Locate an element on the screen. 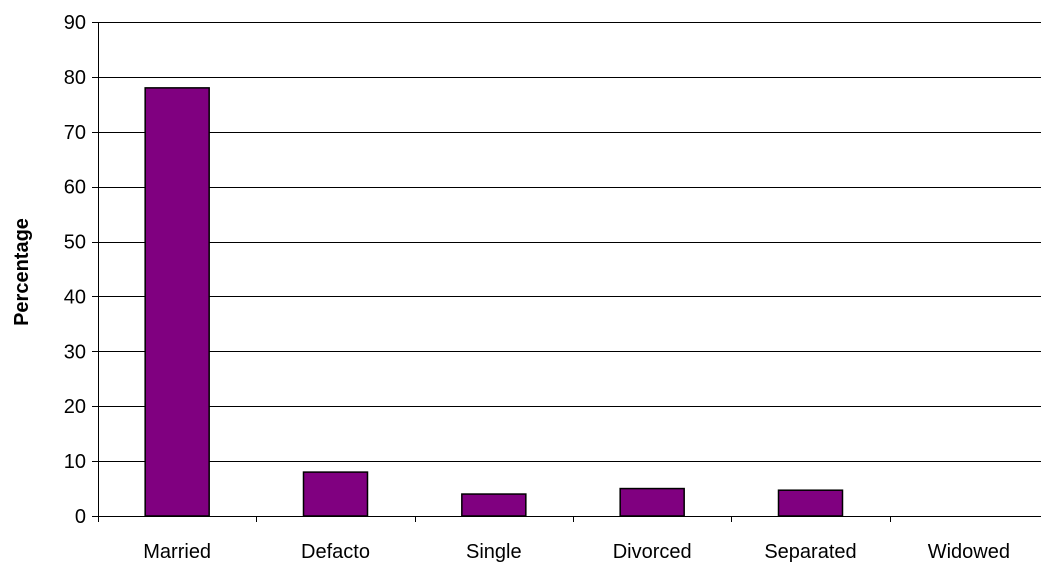  bar-divorced is located at coordinates (652, 502).